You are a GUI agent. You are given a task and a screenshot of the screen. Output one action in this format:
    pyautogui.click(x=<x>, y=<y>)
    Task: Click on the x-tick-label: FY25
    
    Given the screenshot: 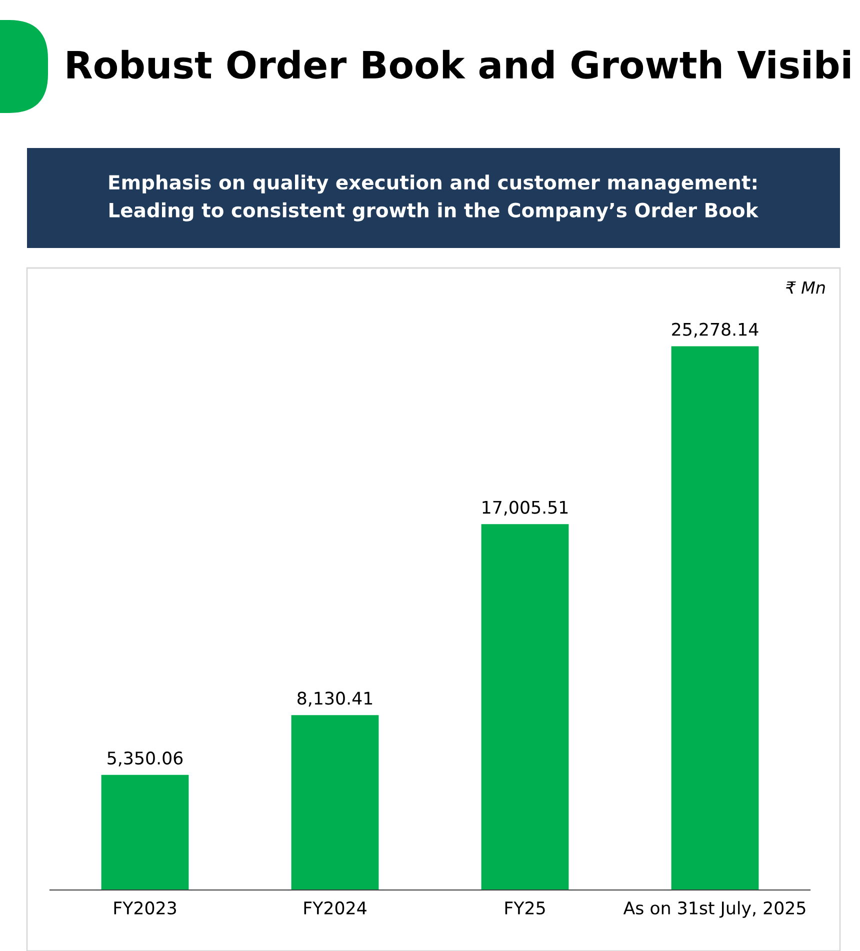 What is the action you would take?
    pyautogui.click(x=525, y=908)
    